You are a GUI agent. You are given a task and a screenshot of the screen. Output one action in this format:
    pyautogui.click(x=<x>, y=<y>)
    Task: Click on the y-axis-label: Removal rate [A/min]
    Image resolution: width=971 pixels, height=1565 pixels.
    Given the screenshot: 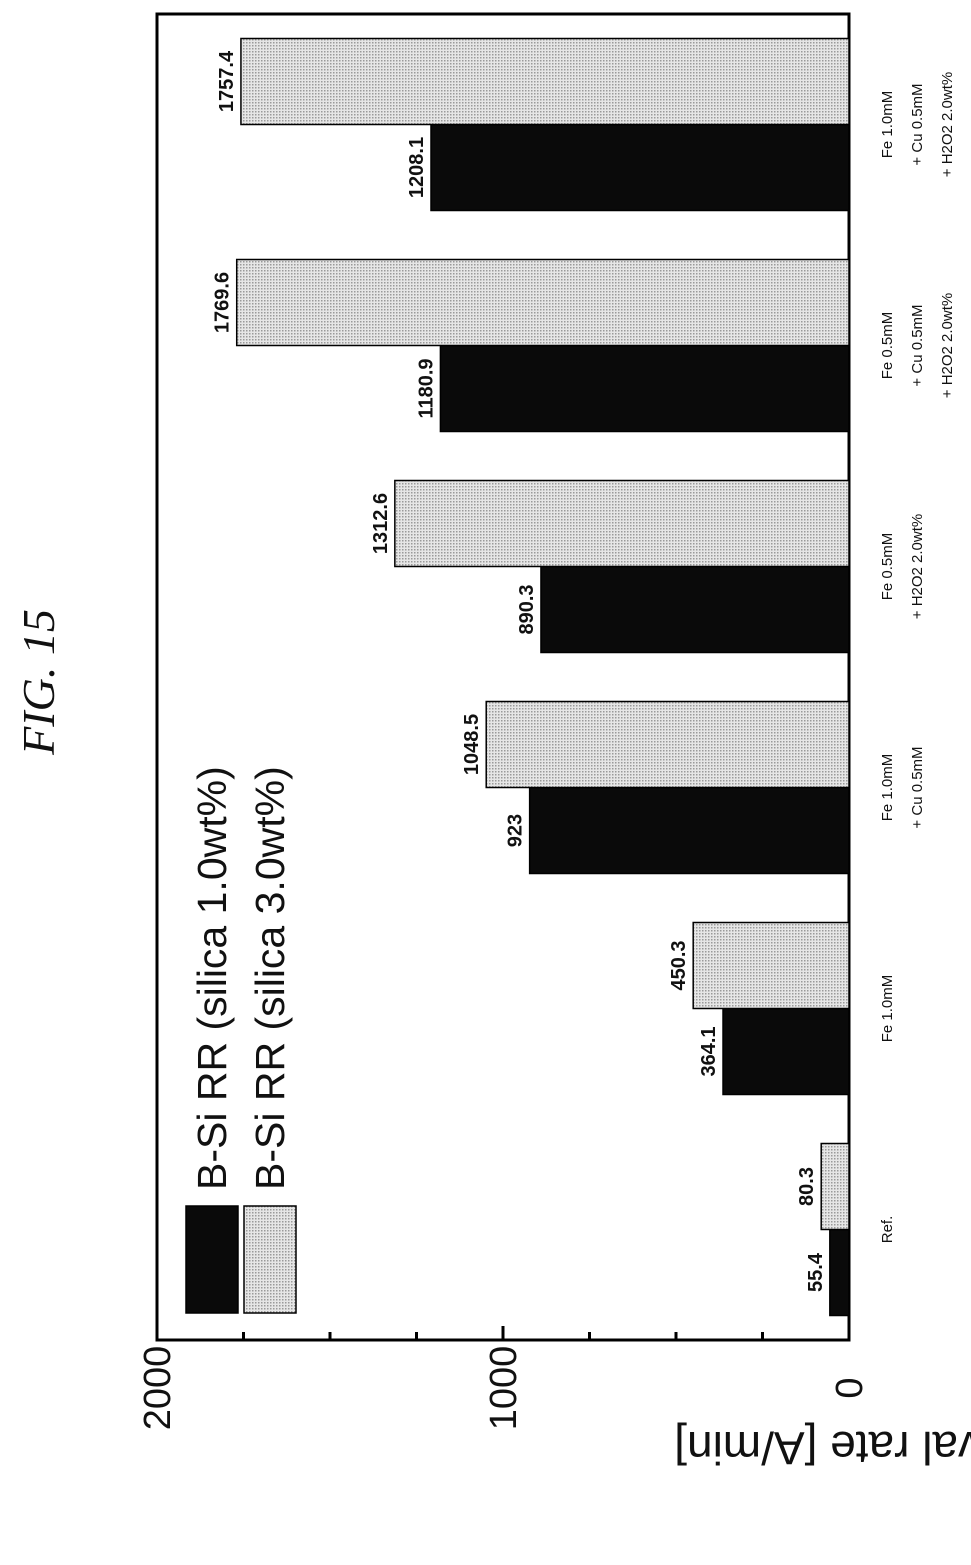 What is the action you would take?
    pyautogui.click(x=822, y=1448)
    